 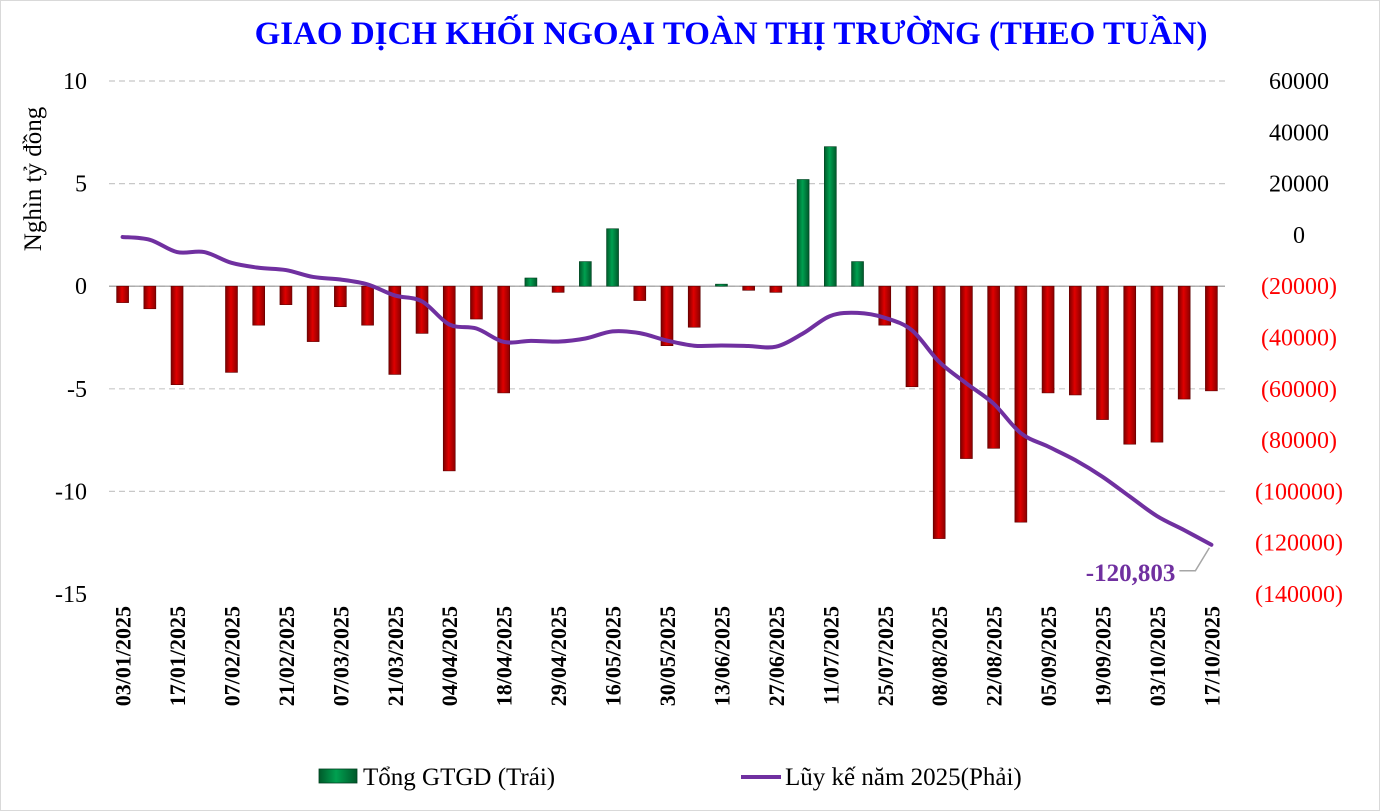 I want to click on right-tick-label: 20000, so click(x=1299, y=185).